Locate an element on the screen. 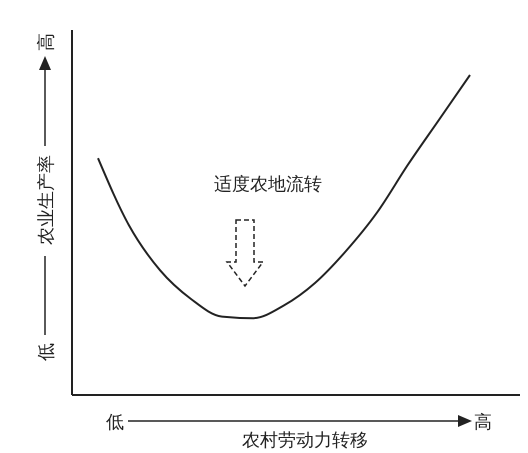 Image resolution: width=528 pixels, height=453 pixels. annotation: 适度农地流转 is located at coordinates (268, 184).